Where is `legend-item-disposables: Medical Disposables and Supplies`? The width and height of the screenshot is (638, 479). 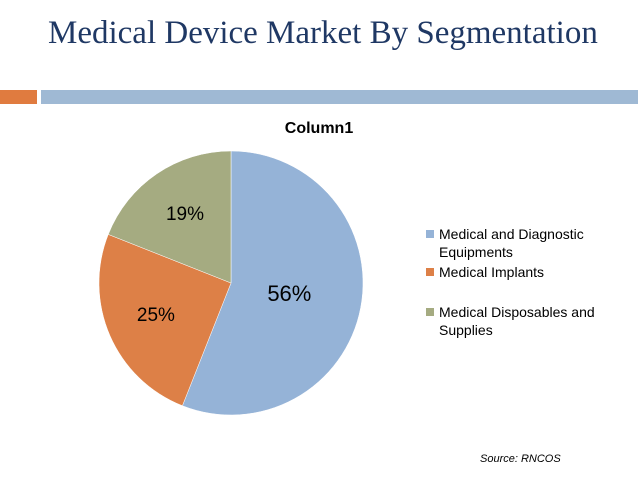
legend-item-disposables: Medical Disposables and Supplies is located at coordinates (526, 321).